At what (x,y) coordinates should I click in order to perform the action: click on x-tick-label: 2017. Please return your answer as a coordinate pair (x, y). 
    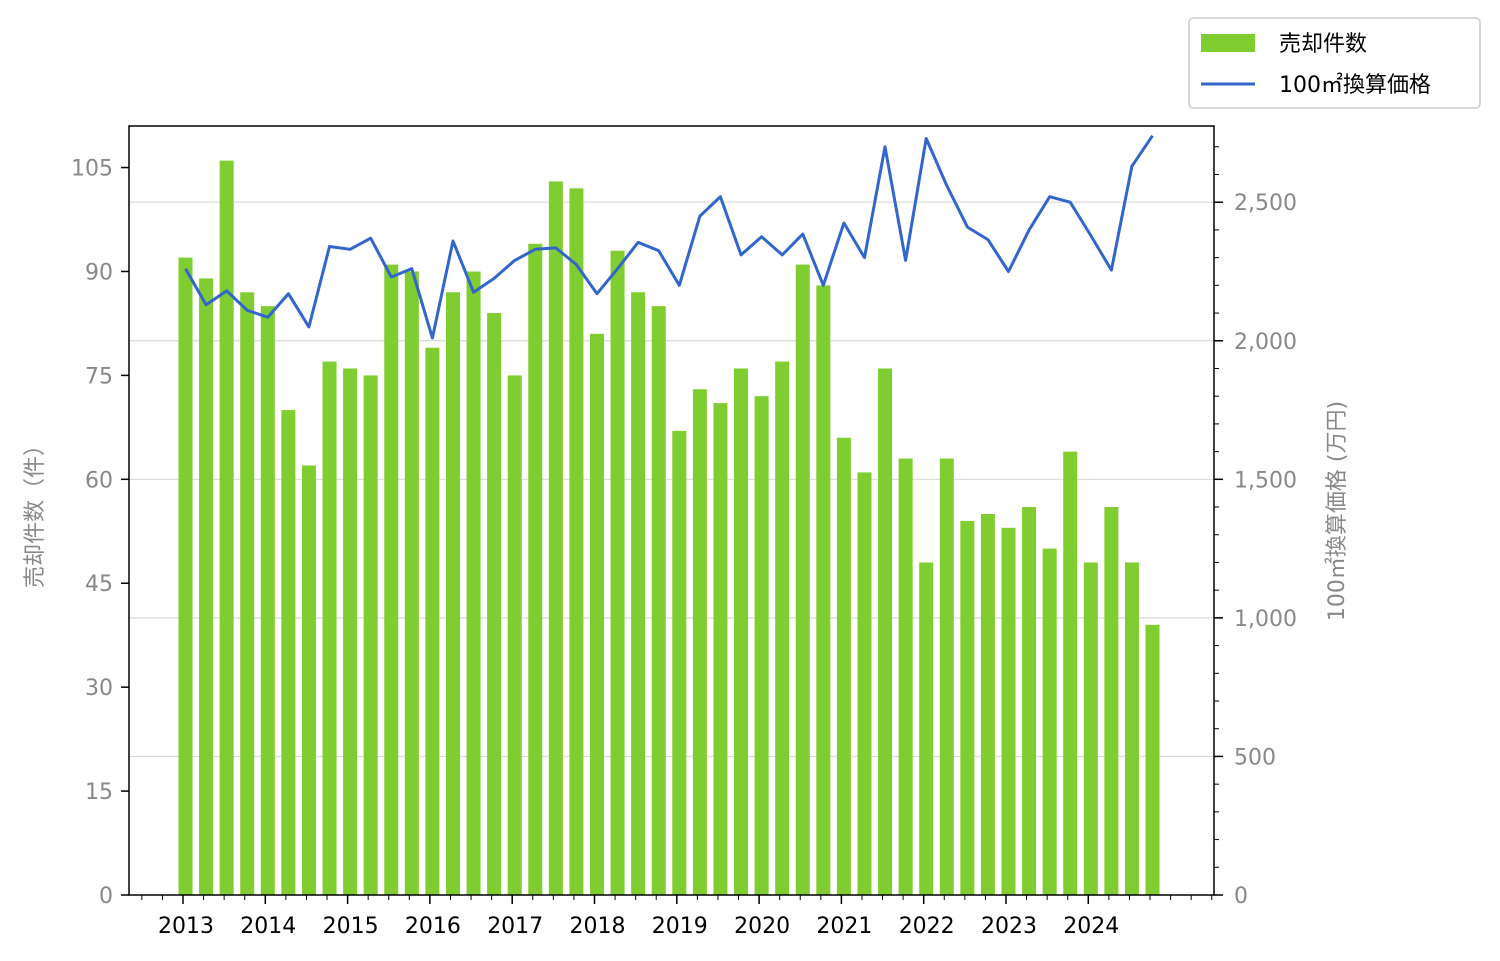
    Looking at the image, I should click on (515, 926).